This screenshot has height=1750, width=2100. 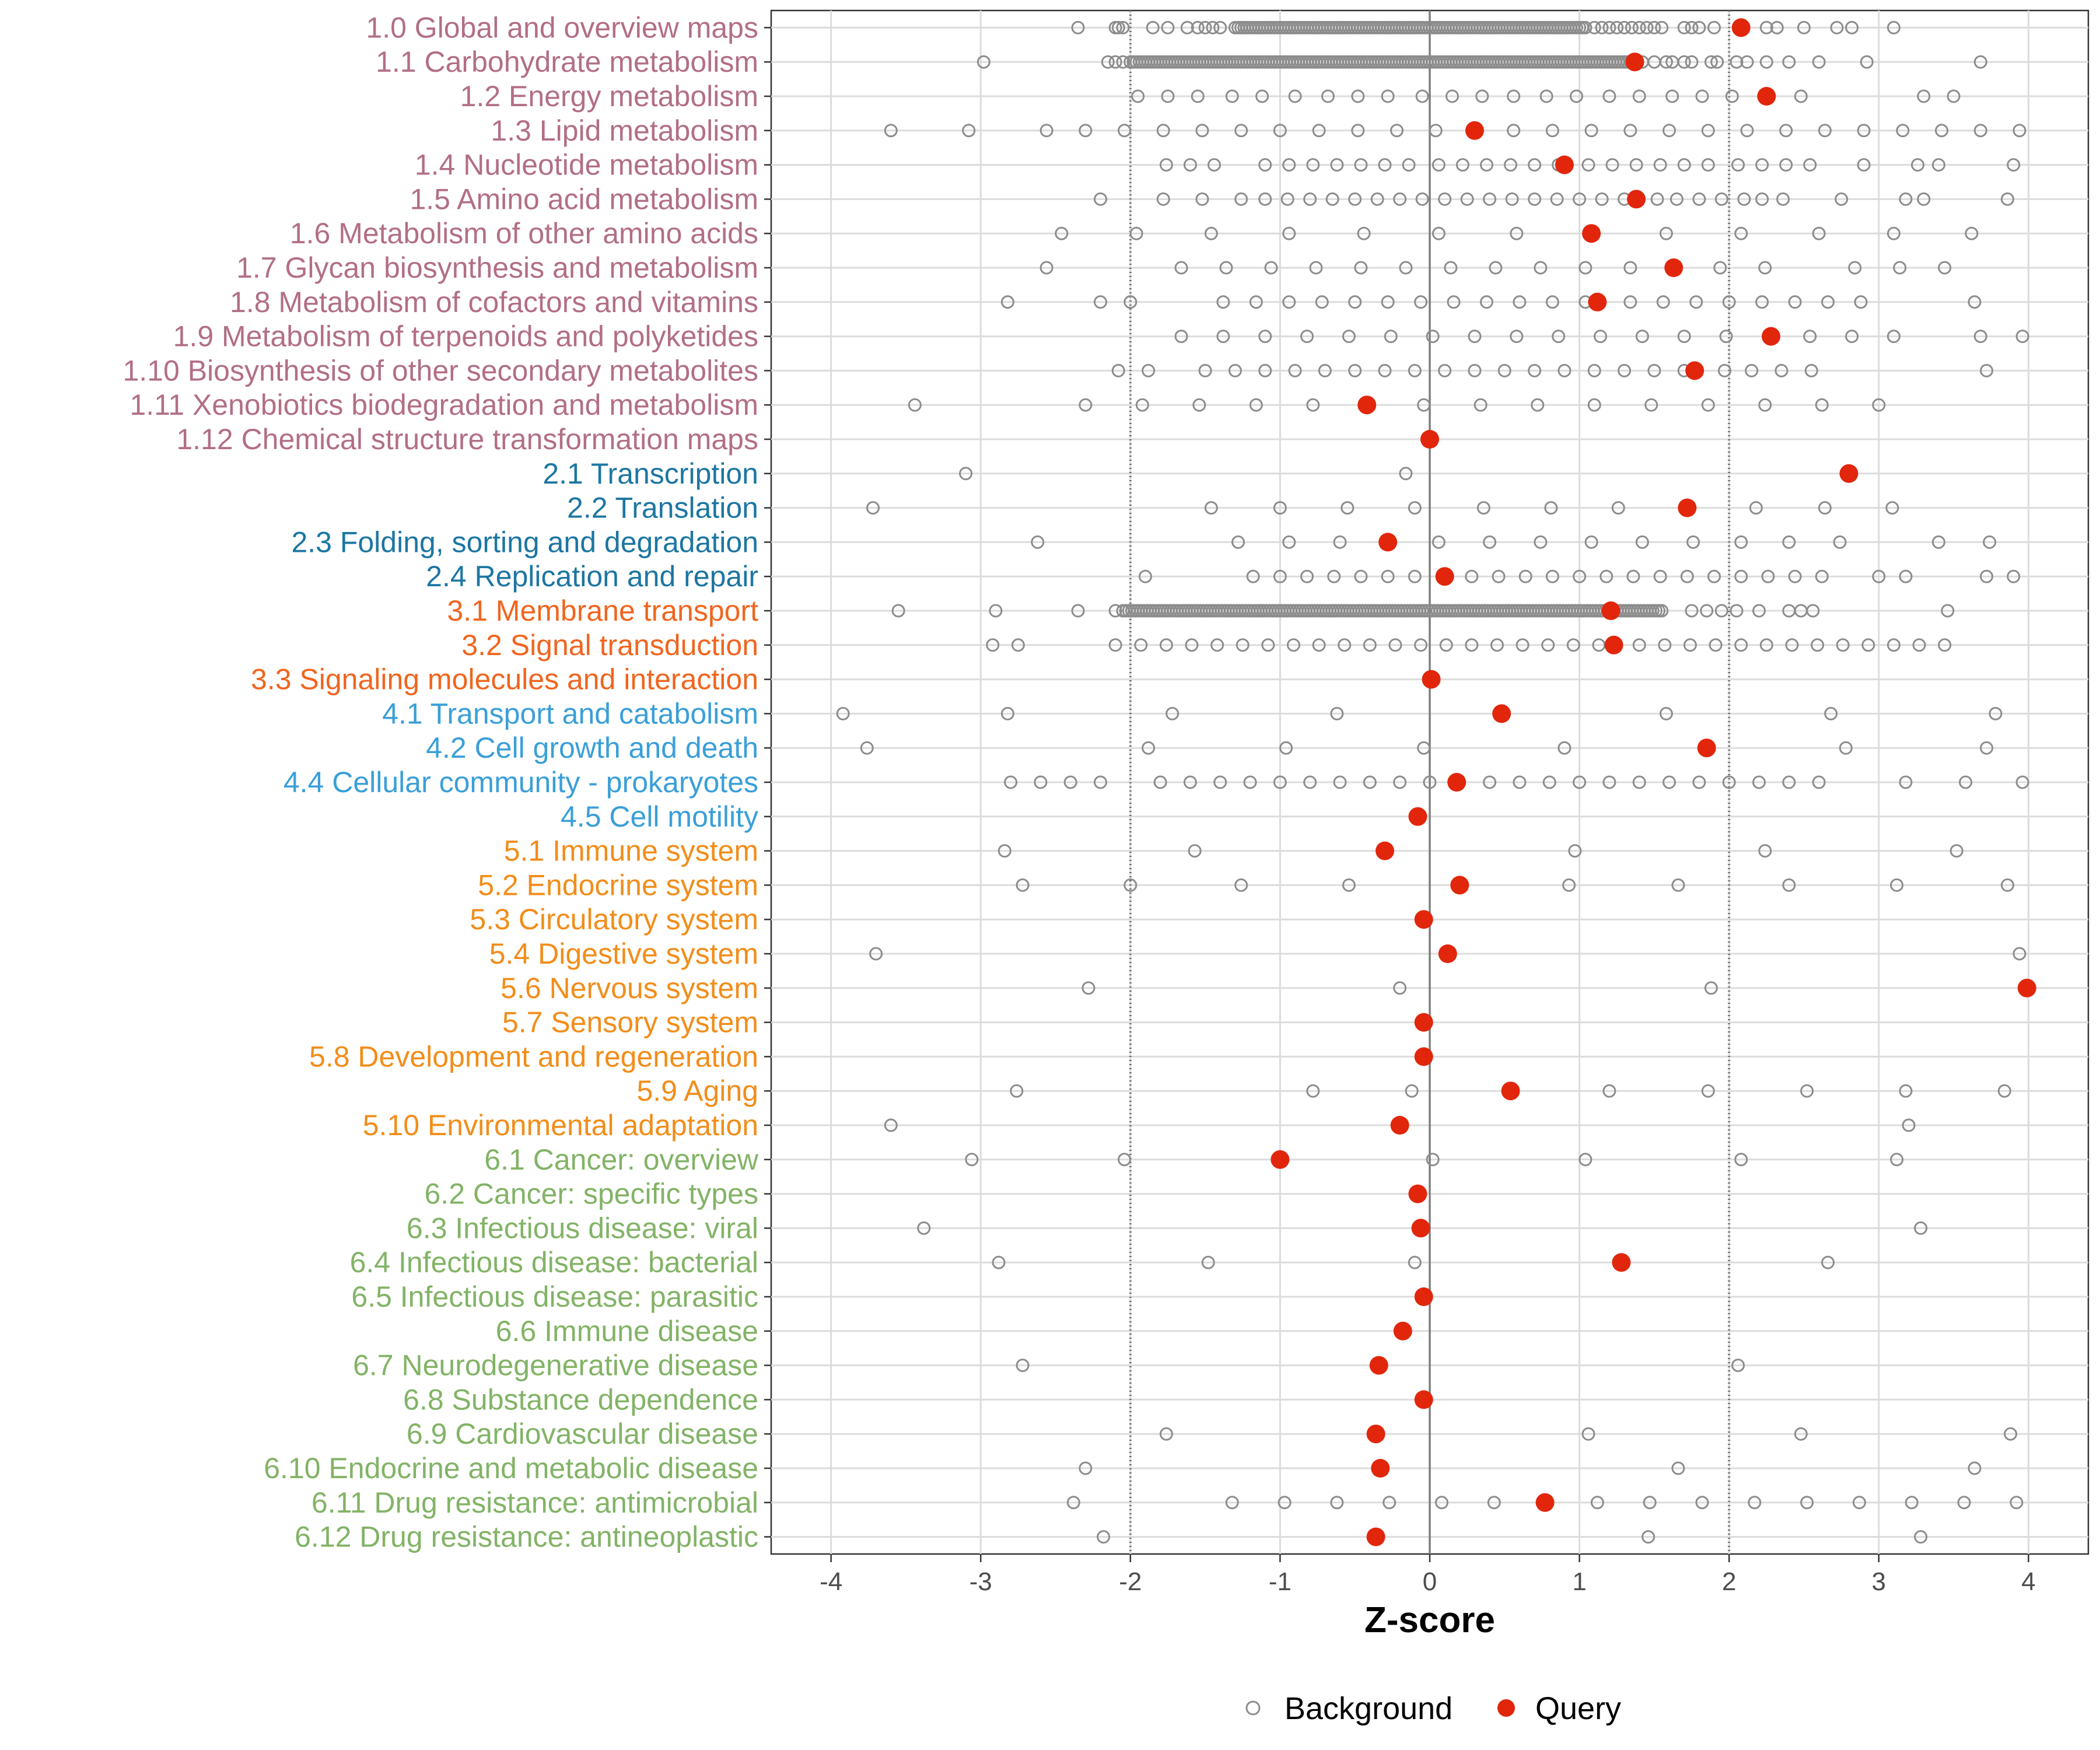 I want to click on category-label: 3.2 Signal transduction, so click(x=610, y=645).